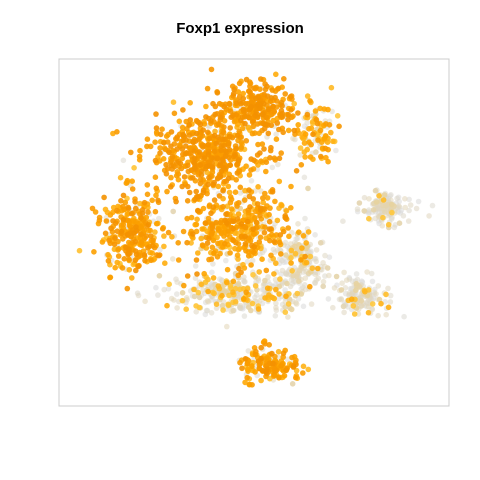 The height and width of the screenshot is (480, 480). I want to click on cell-point-2056, so click(211, 259).